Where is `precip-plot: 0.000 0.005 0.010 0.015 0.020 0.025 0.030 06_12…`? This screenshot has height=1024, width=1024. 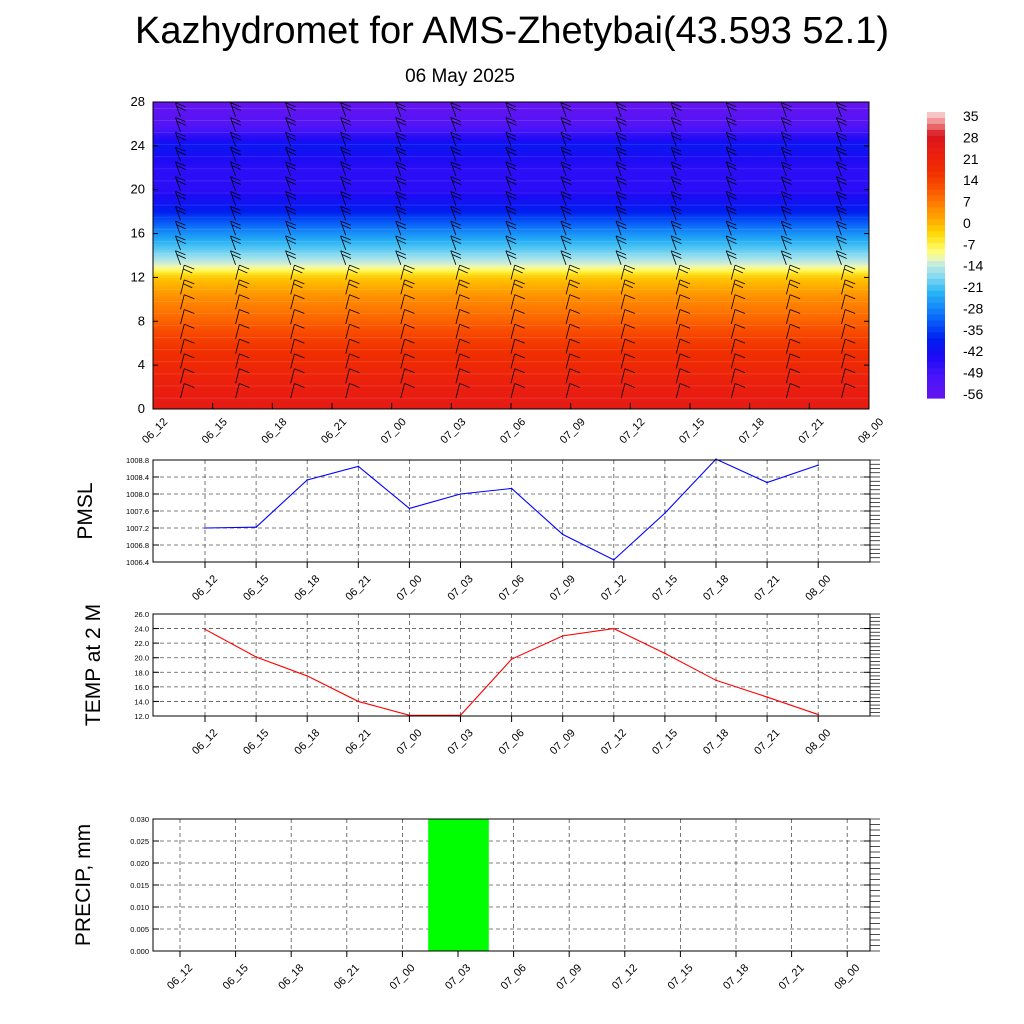
precip-plot: 0.000 0.005 0.010 0.015 0.020 0.025 0.030 06_12… is located at coordinates (476, 903).